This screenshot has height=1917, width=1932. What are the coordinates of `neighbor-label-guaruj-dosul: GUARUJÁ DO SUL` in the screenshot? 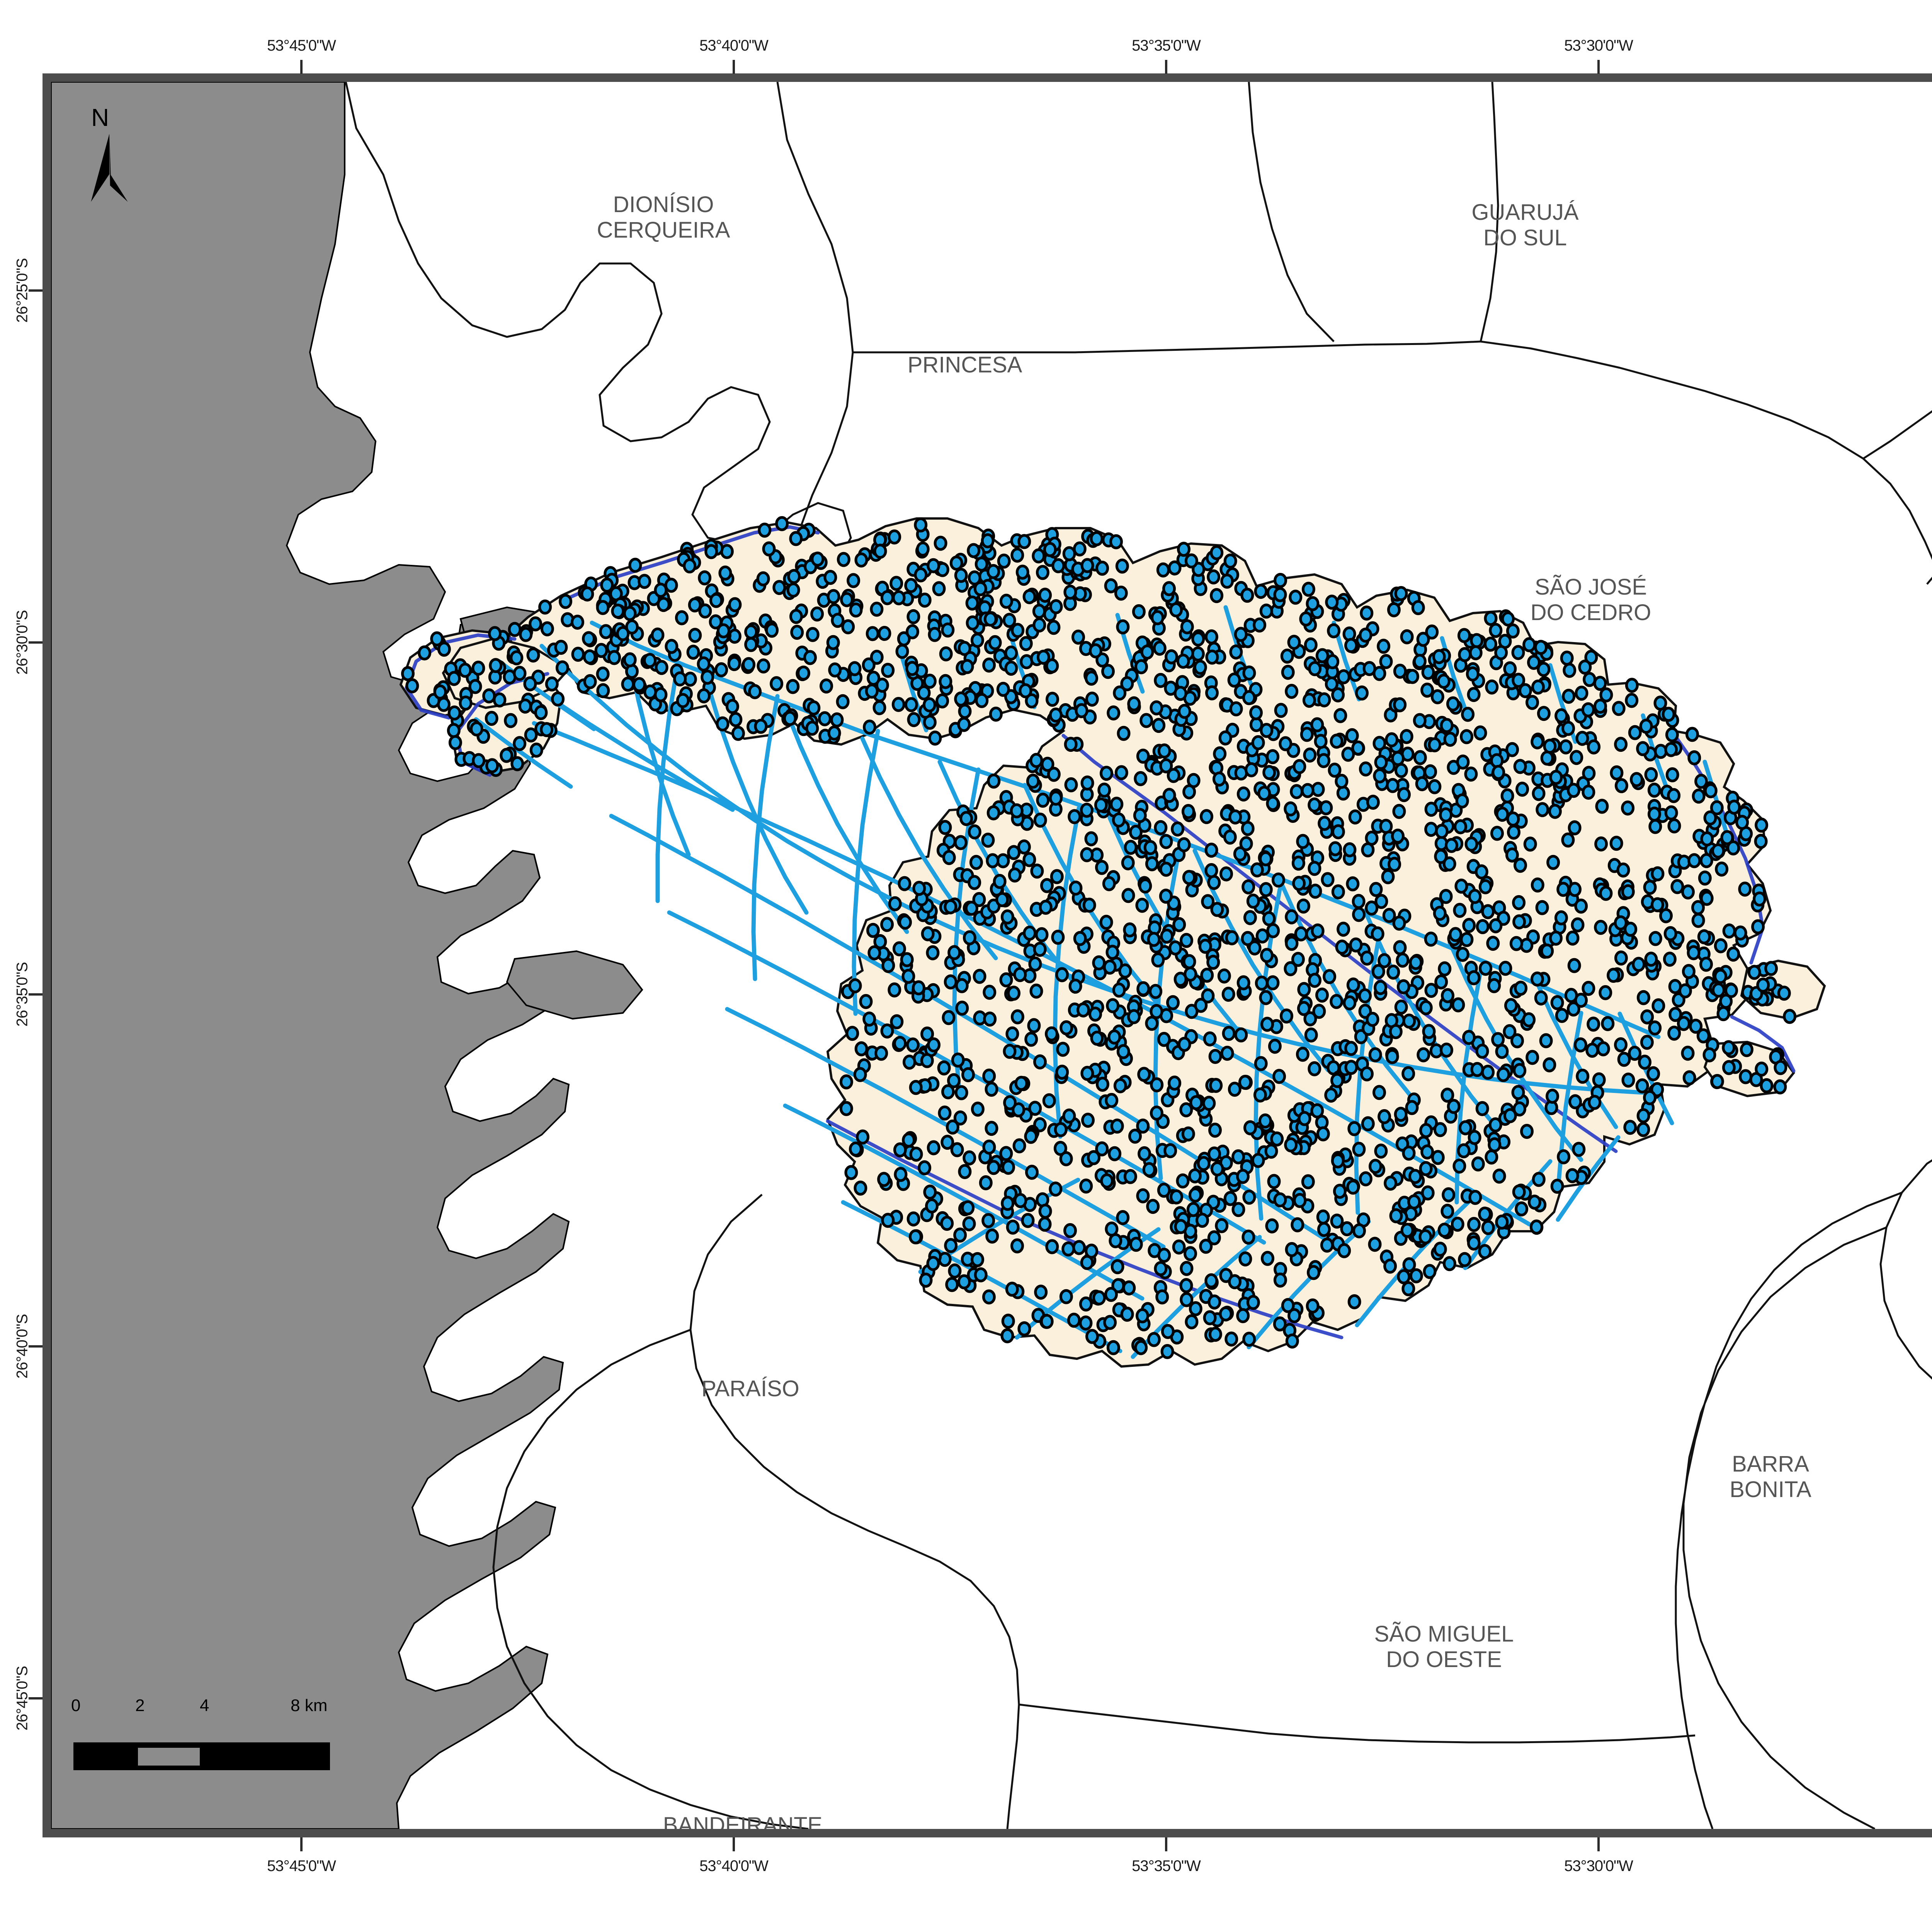 It's located at (1525, 225).